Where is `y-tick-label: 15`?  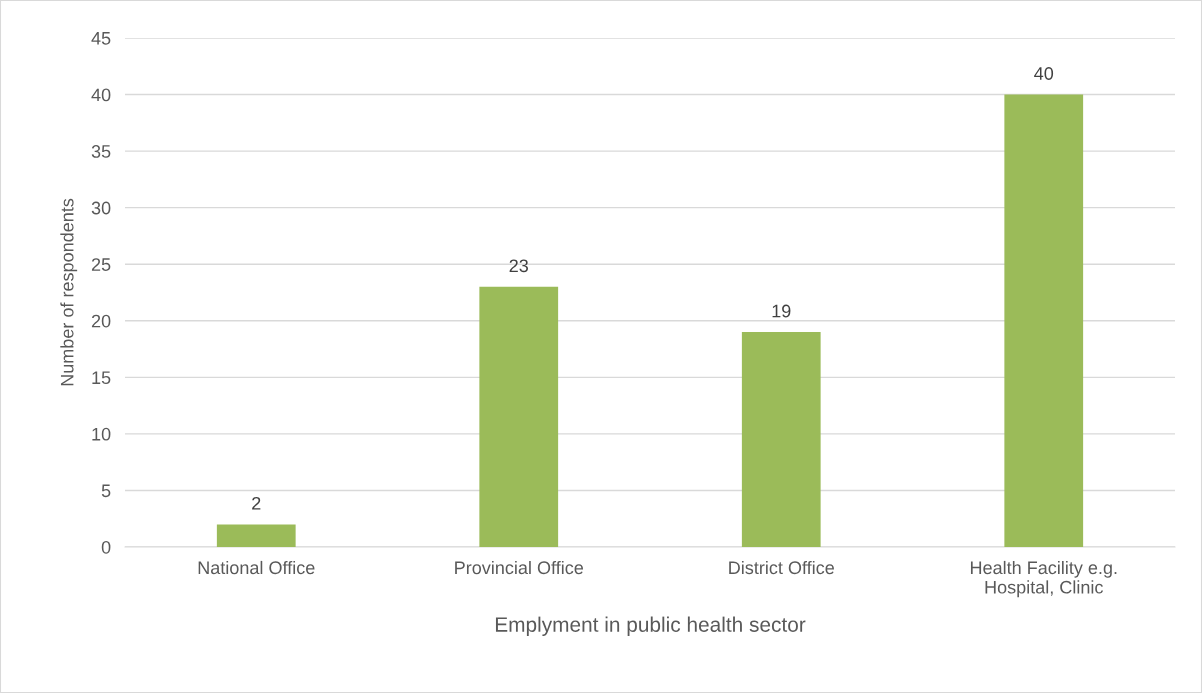 y-tick-label: 15 is located at coordinates (101, 378).